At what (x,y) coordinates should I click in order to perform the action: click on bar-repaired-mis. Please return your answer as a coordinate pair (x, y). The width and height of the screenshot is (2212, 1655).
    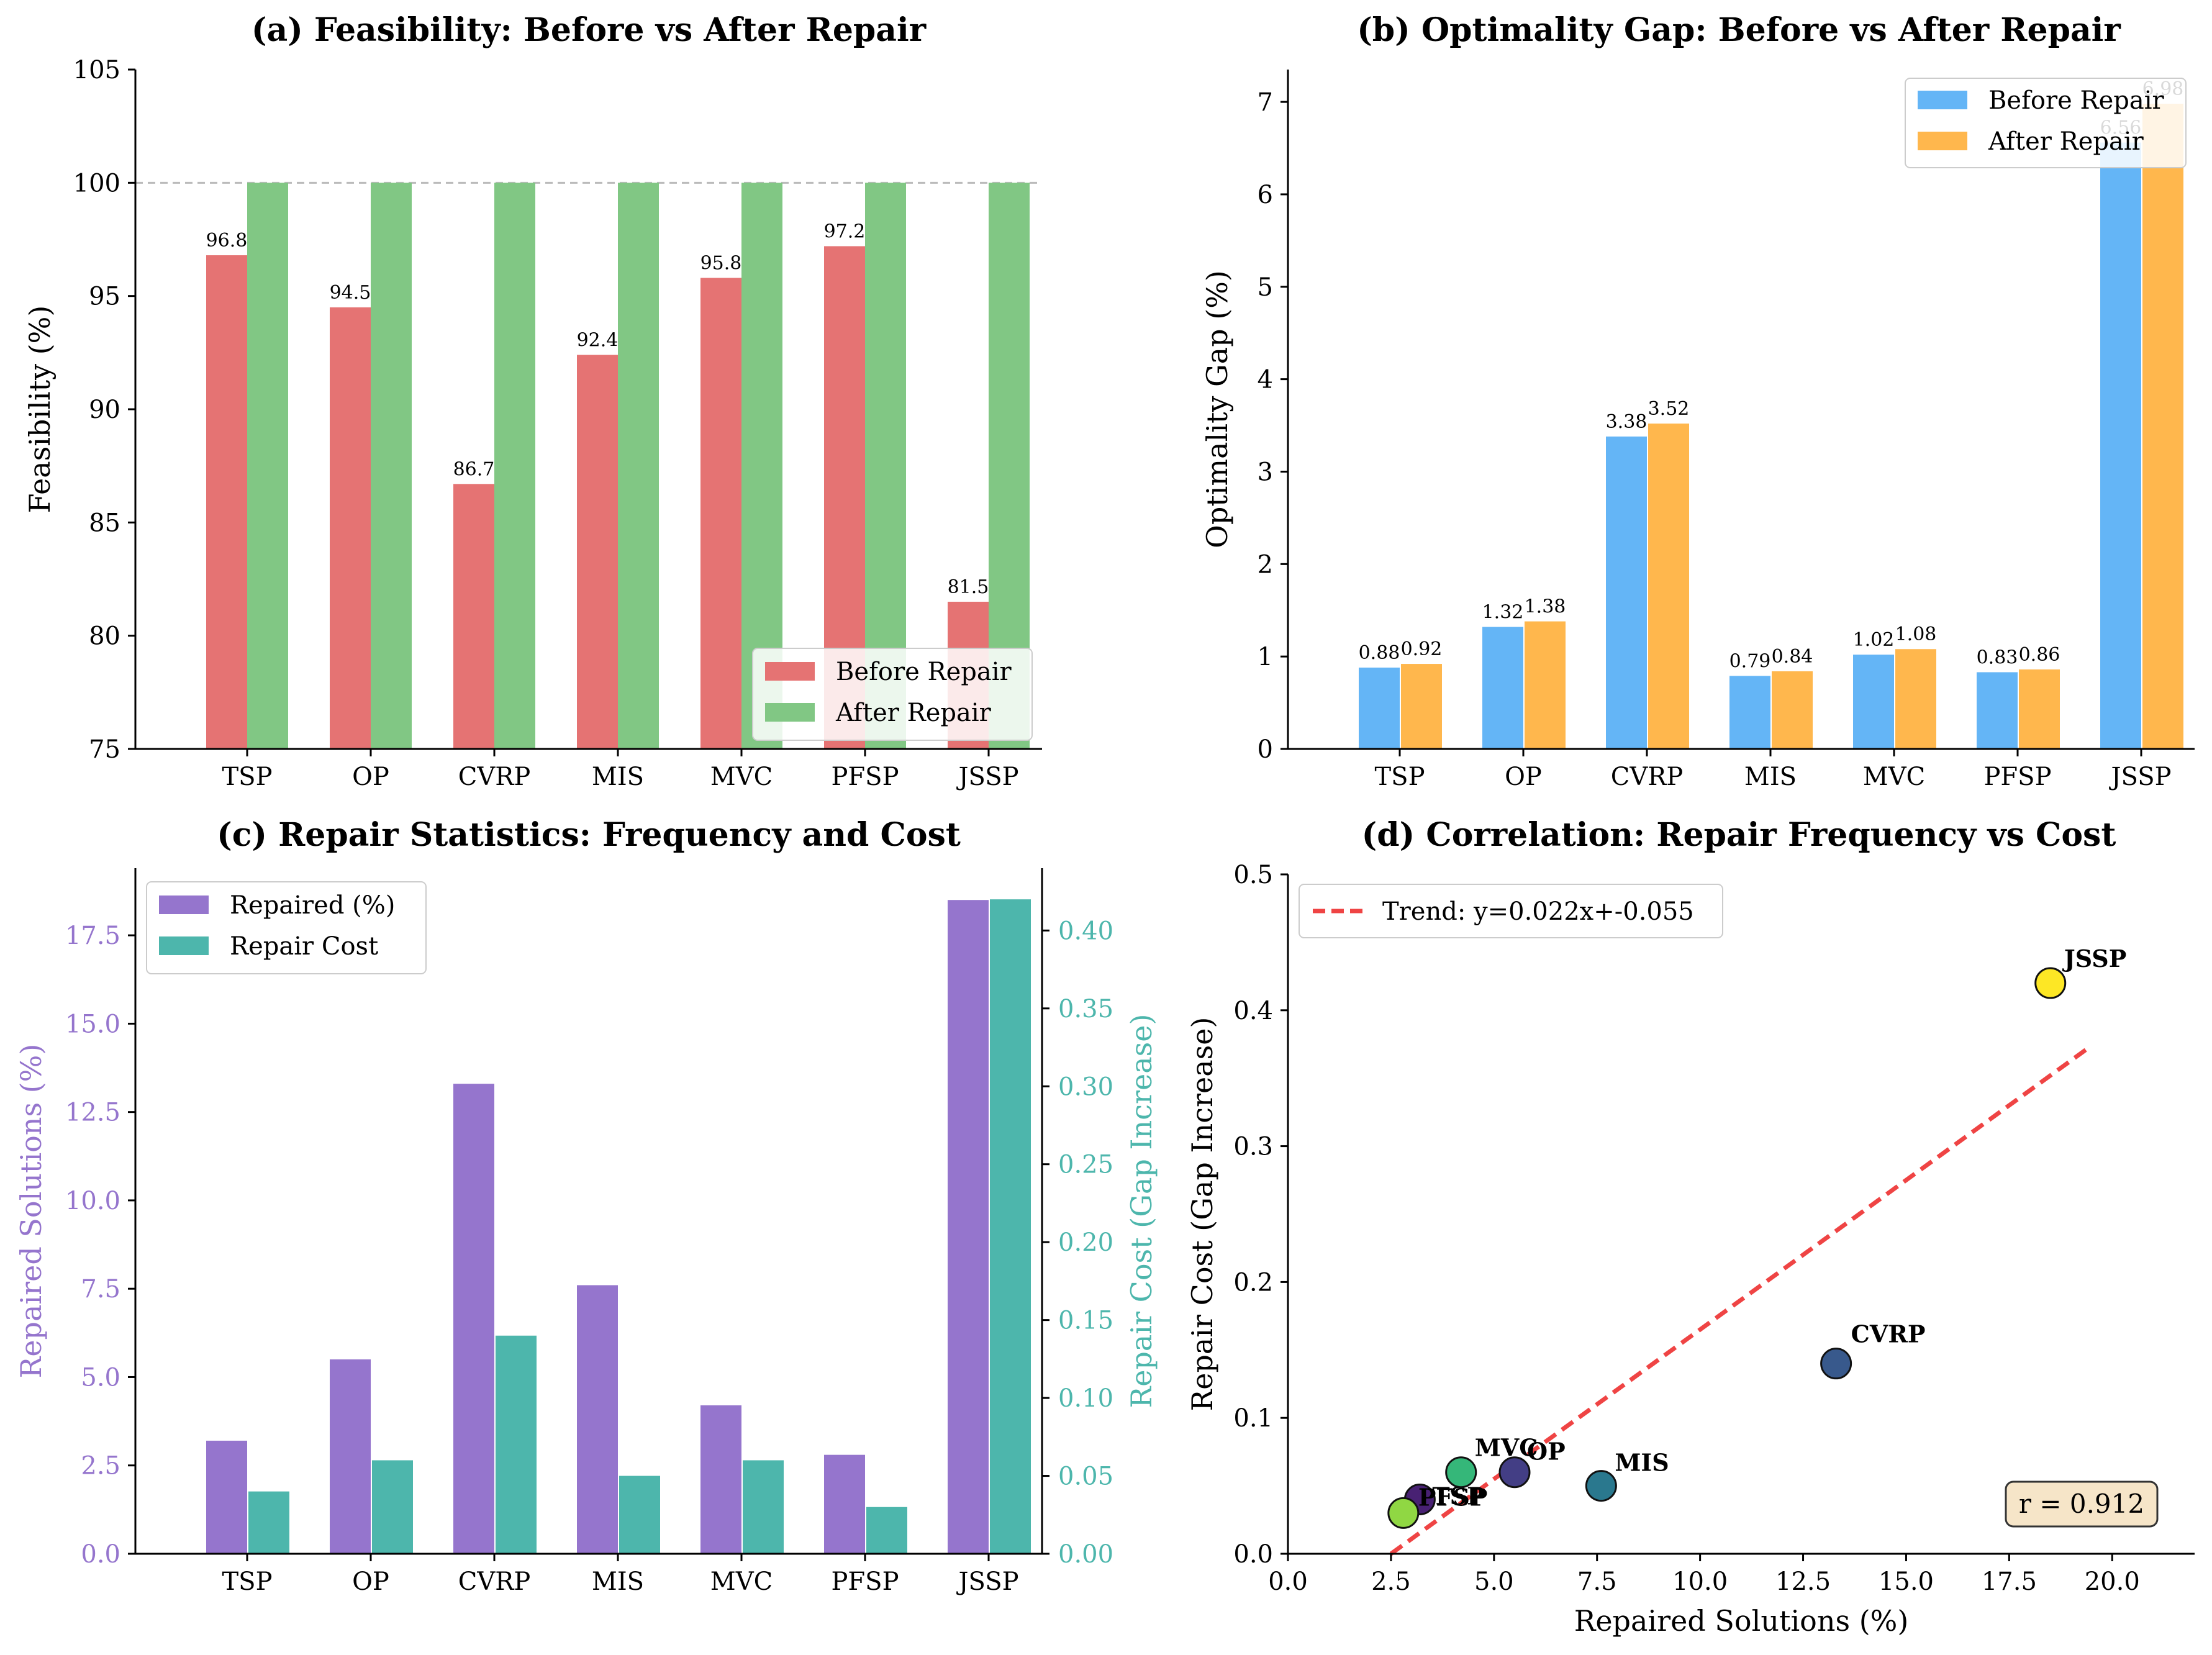
    Looking at the image, I should click on (597, 1419).